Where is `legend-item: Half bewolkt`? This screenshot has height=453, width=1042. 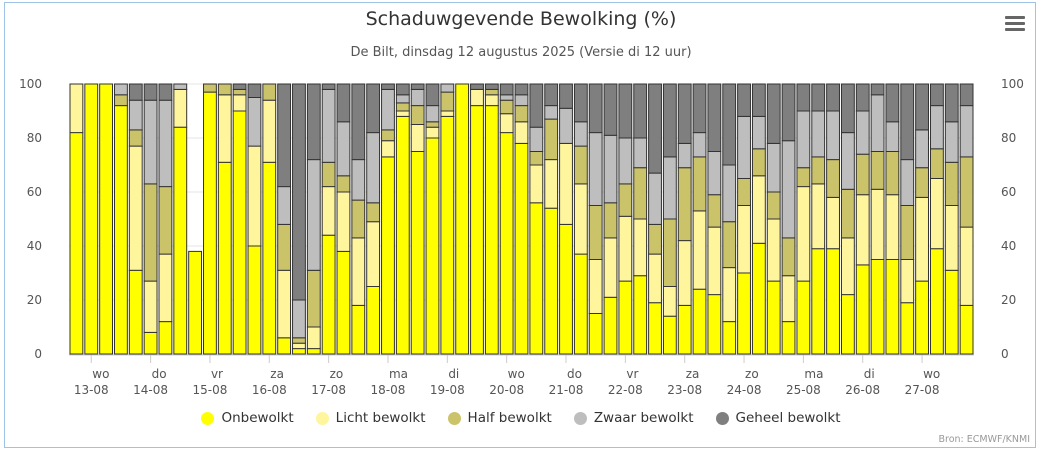
legend-item: Half bewolkt is located at coordinates (499, 418).